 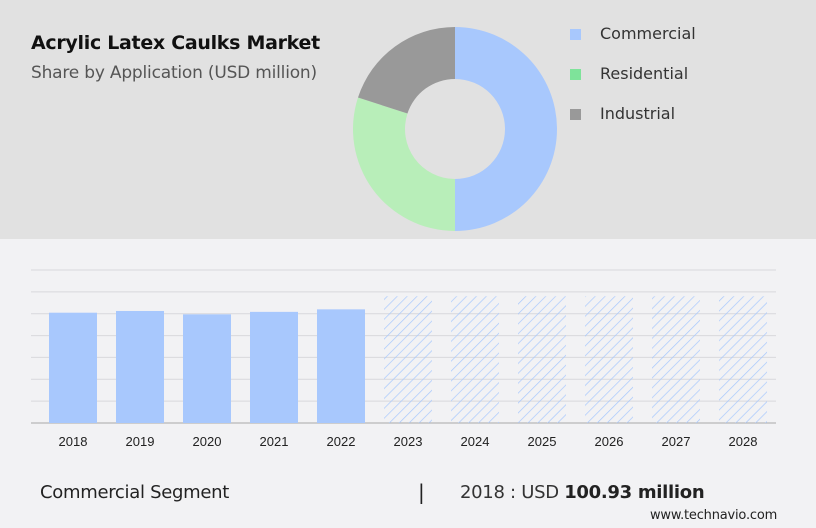 I want to click on bar-2019, so click(x=140, y=366).